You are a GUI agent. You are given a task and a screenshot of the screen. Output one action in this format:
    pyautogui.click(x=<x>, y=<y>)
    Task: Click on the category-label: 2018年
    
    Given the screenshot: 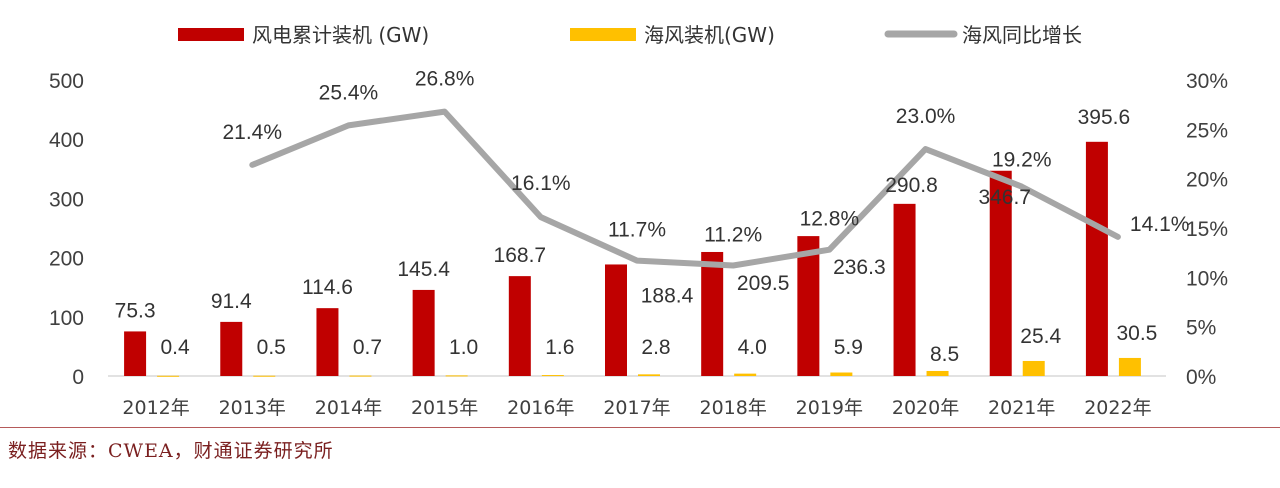 What is the action you would take?
    pyautogui.click(x=733, y=408)
    